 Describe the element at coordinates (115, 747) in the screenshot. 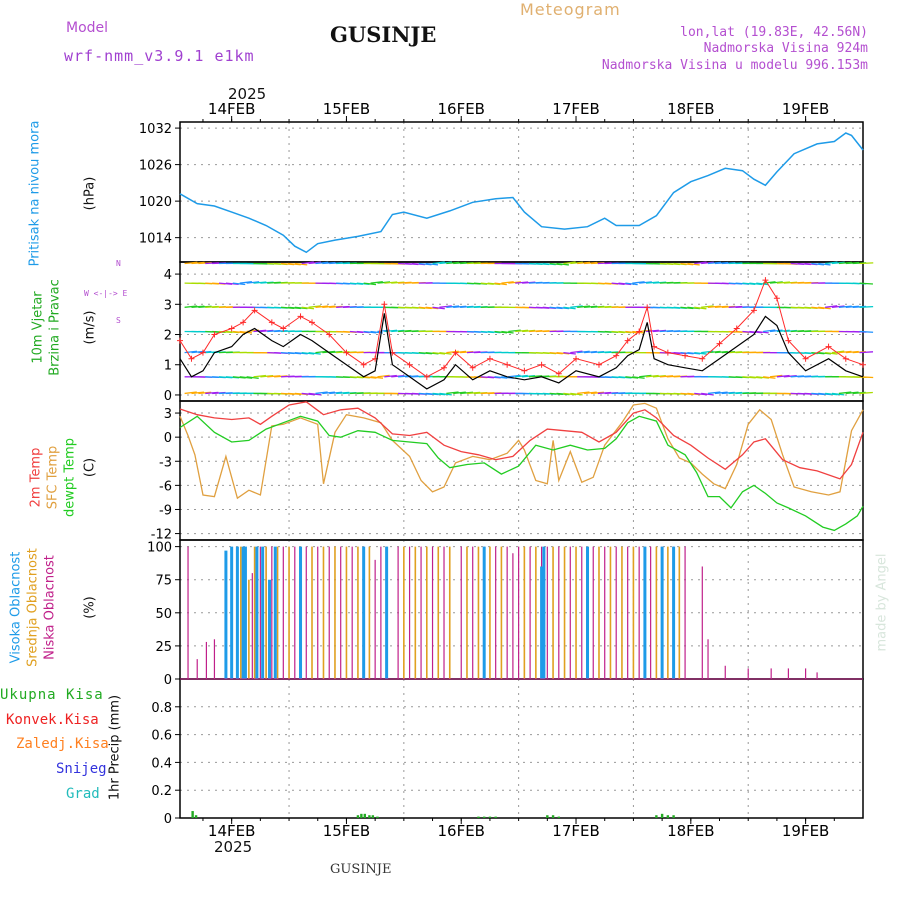

I see `precip-unit: 1hr Precip (mm)` at that location.